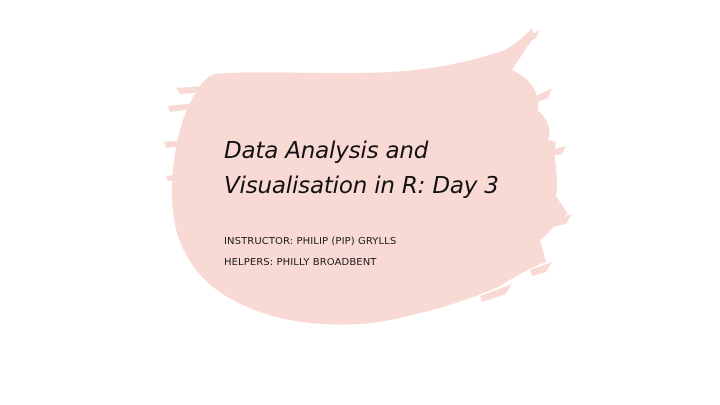  What do you see at coordinates (310, 241) in the screenshot?
I see `instructor-text: INSTRUCTOR: PHILIP (PIP) GRYLLS` at bounding box center [310, 241].